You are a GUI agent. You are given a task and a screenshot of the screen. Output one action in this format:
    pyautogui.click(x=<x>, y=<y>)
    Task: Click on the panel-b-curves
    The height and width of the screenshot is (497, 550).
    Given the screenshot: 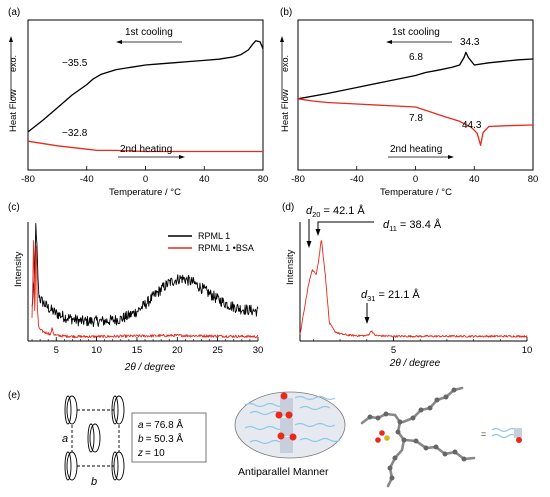 What is the action you would take?
    pyautogui.click(x=415, y=98)
    